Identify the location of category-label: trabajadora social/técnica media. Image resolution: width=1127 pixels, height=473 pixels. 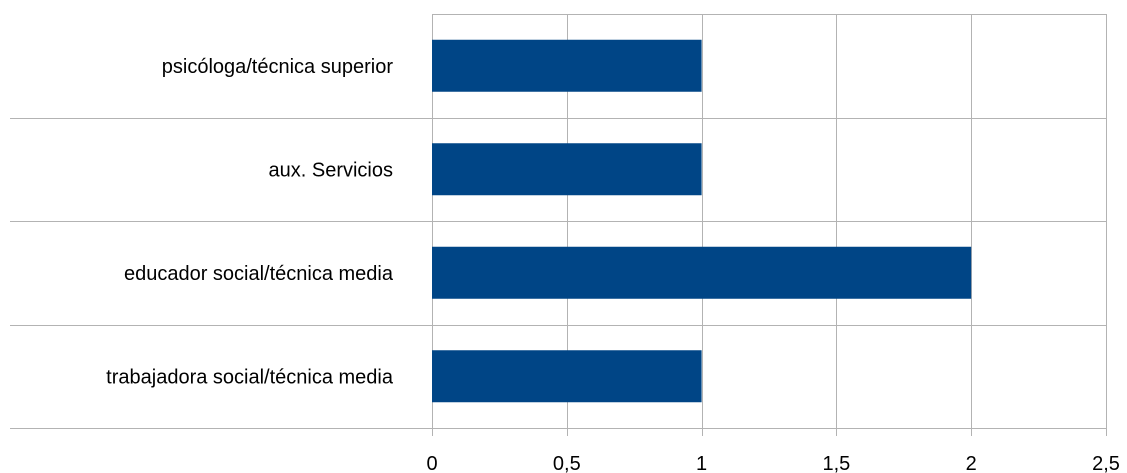
(250, 377).